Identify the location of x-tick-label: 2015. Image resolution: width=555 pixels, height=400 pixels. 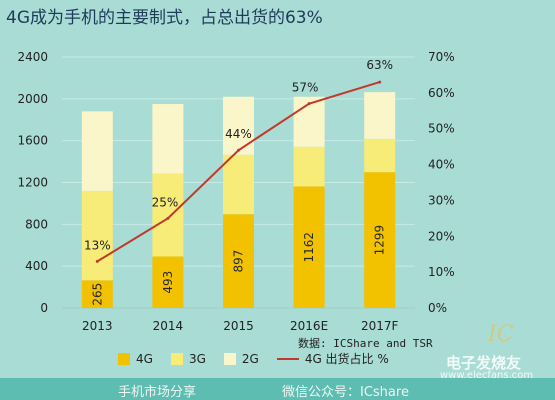
(238, 326).